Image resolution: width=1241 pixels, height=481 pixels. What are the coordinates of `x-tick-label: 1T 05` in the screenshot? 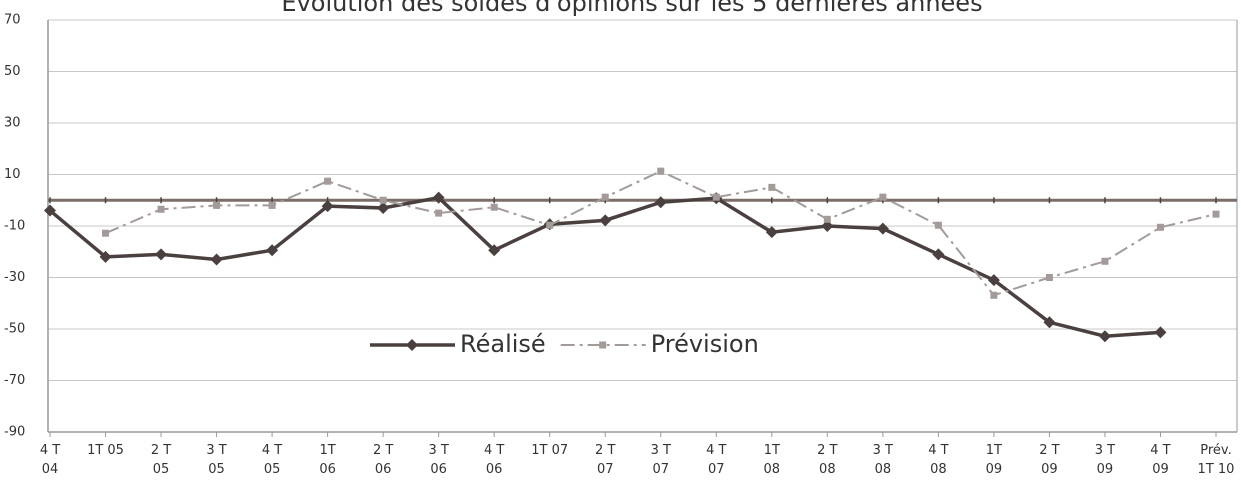 It's located at (105, 450).